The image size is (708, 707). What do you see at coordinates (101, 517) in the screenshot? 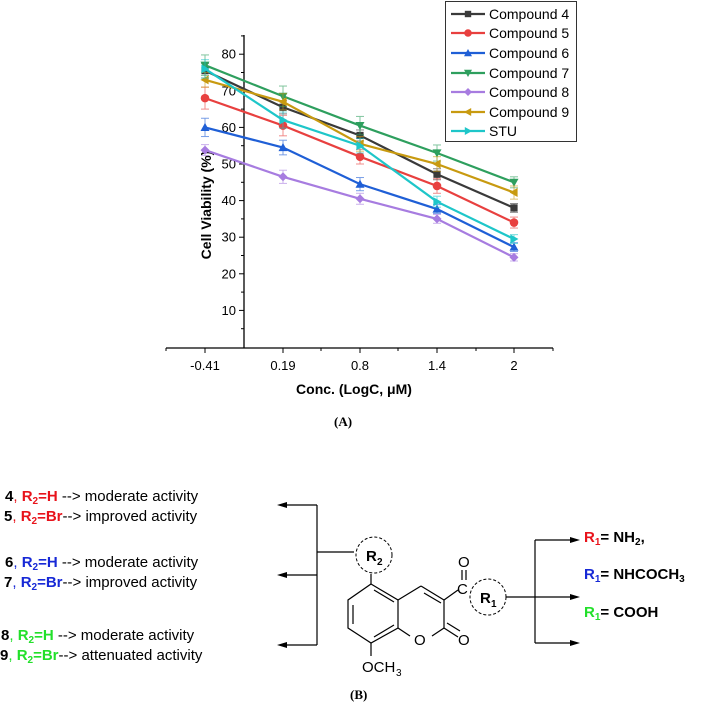
I see `sar-line-compound-5: 5, R2=Br--> improved activity` at bounding box center [101, 517].